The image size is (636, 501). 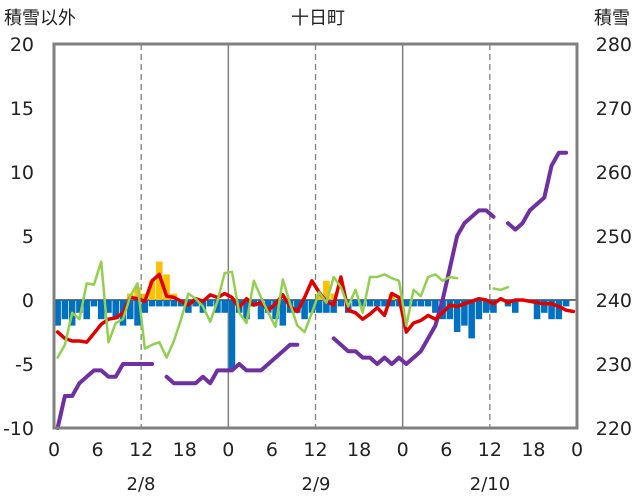 What do you see at coordinates (22, 45) in the screenshot?
I see `left-tick-label: 20` at bounding box center [22, 45].